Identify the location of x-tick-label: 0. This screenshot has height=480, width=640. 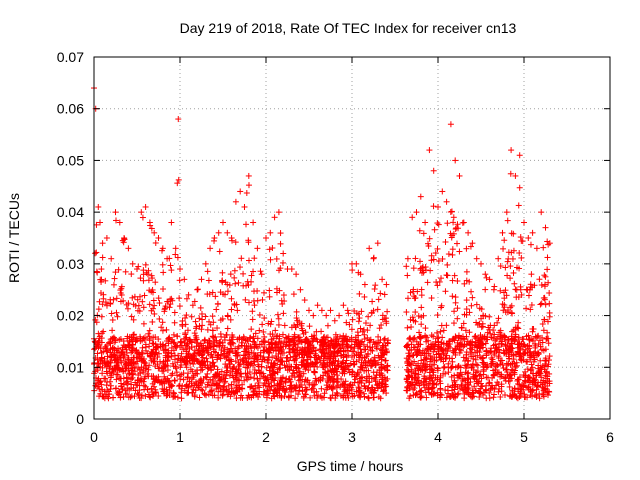
(94, 437).